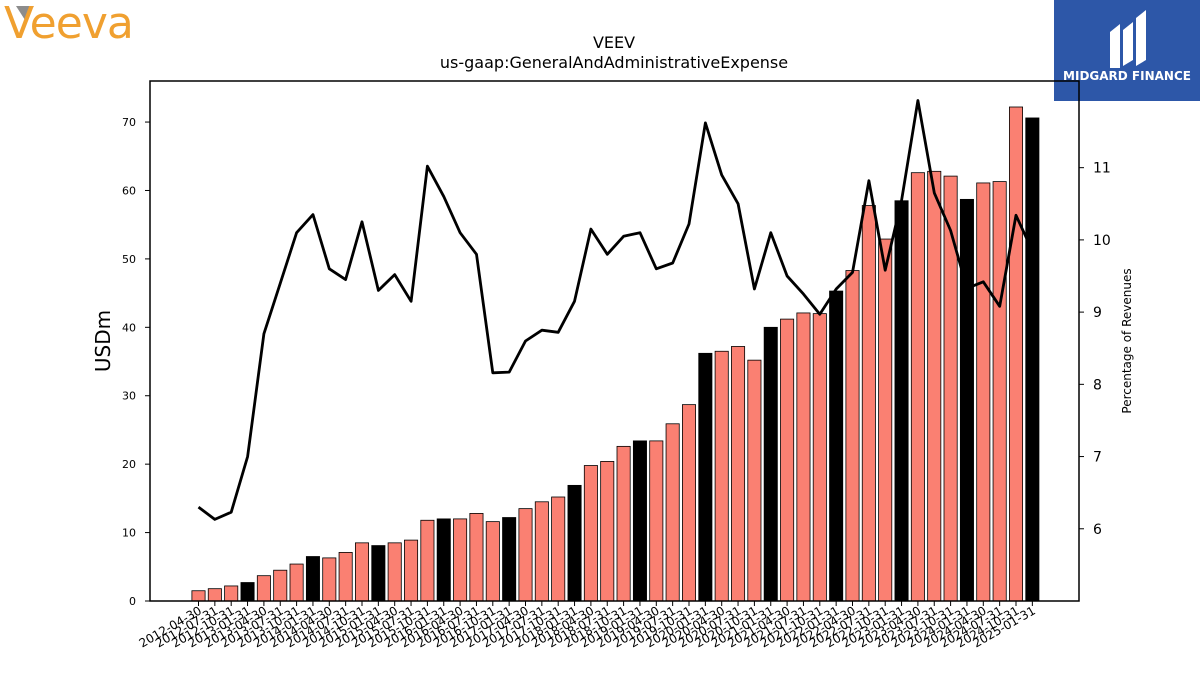 The image size is (1200, 675). Describe the element at coordinates (129, 327) in the screenshot. I see `y-tick-label: 40` at that location.